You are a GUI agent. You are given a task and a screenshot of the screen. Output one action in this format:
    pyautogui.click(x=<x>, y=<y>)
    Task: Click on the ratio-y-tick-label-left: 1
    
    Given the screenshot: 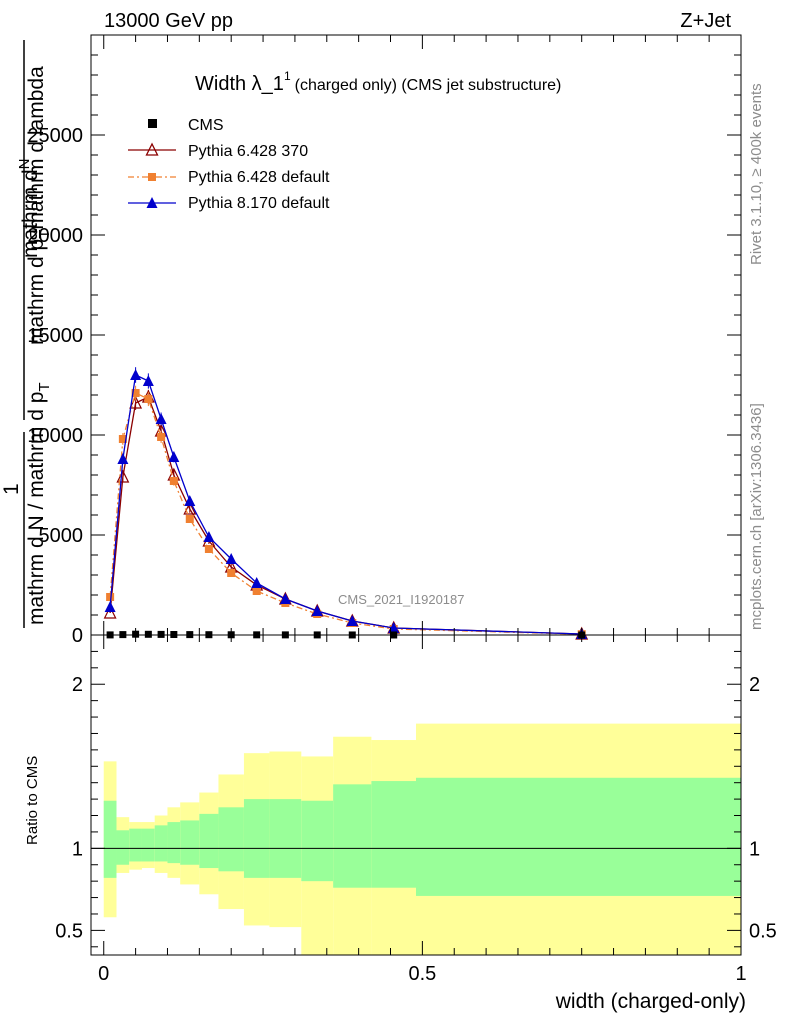 What is the action you would take?
    pyautogui.click(x=77, y=849)
    